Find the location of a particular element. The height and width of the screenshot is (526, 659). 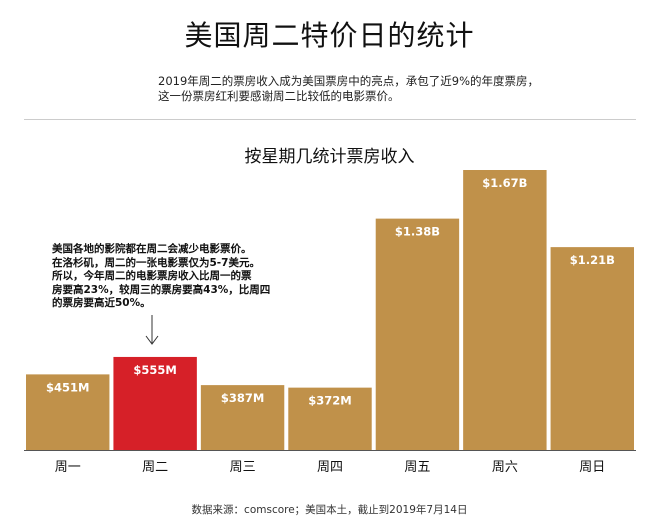

subtitle-line: 这一份票房红利要感谢周二比较低的电影票价。 is located at coordinates (279, 96).